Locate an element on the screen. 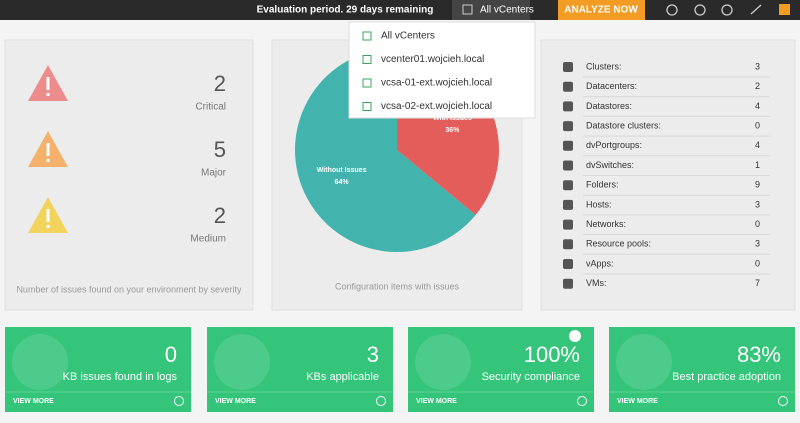  analyze-button-label: ANALYZE NOW is located at coordinates (601, 10).